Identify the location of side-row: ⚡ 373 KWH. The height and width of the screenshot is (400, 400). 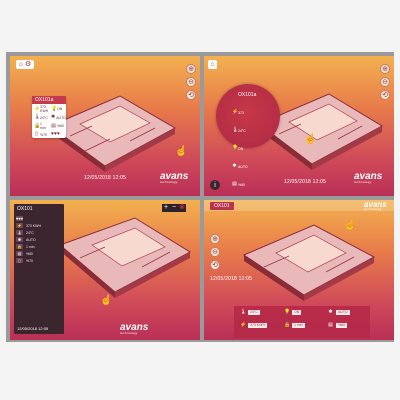
(39, 225).